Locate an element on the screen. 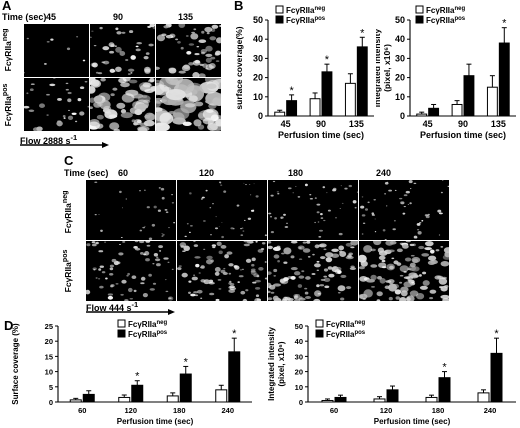  y-tick-label: 20 is located at coordinates (299, 372).